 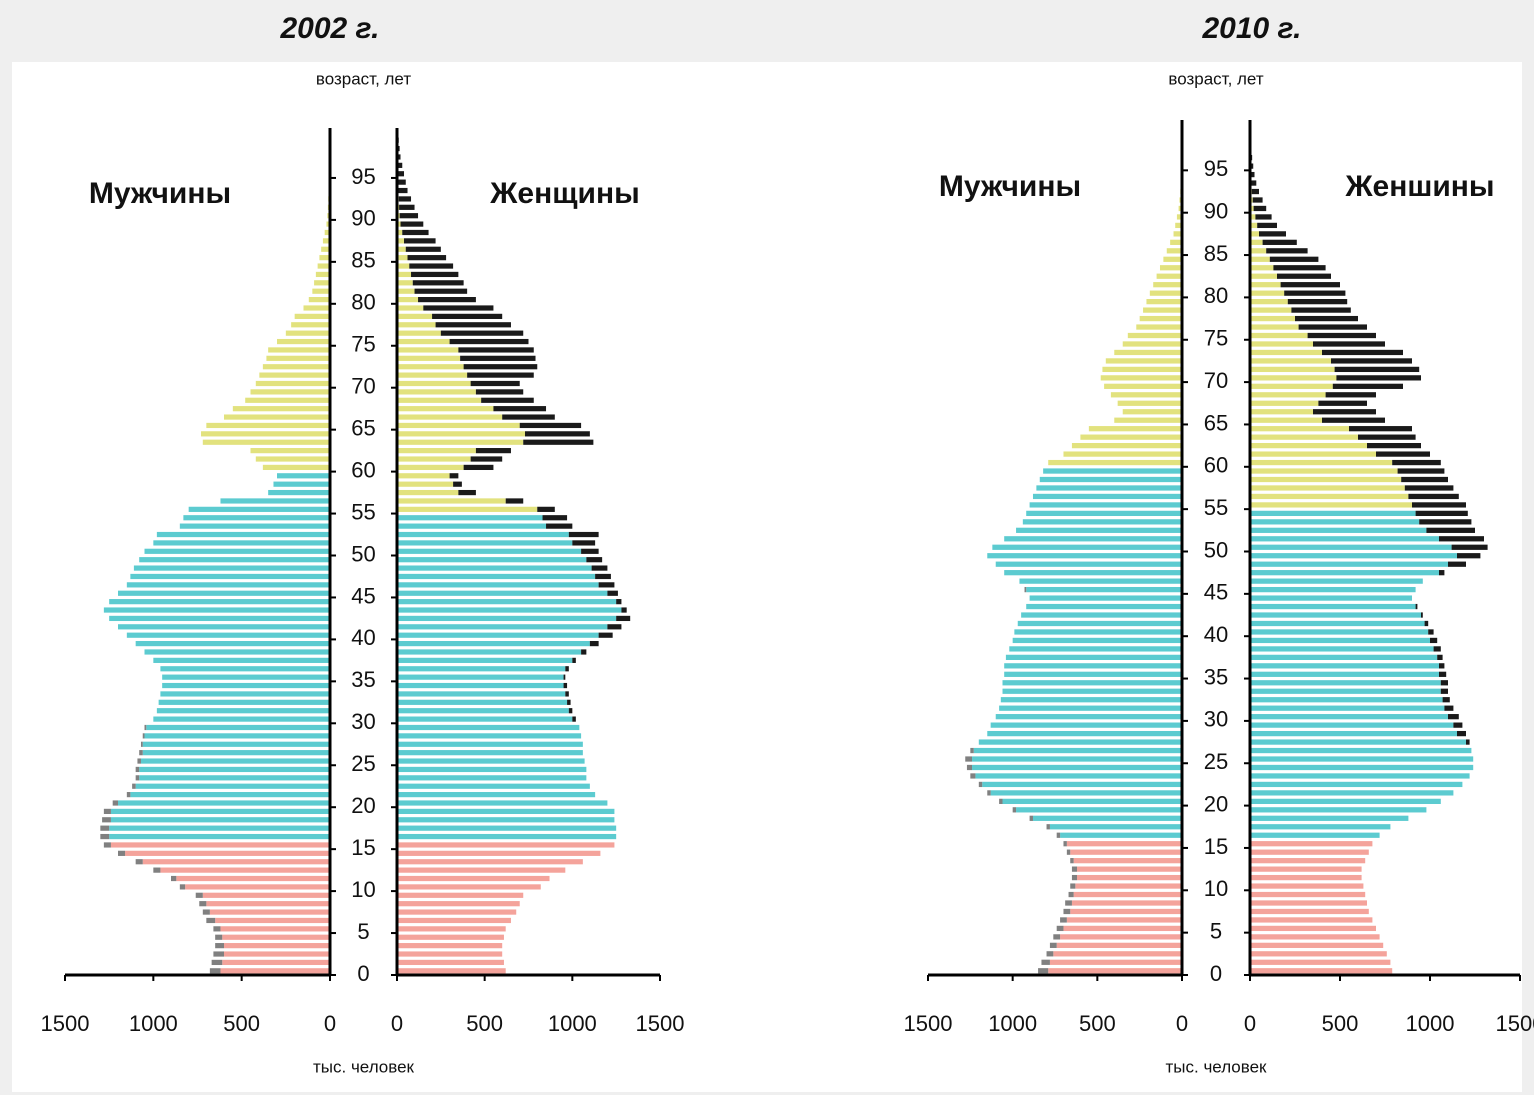 I want to click on x-tick-label: 0, so click(x=1182, y=1023).